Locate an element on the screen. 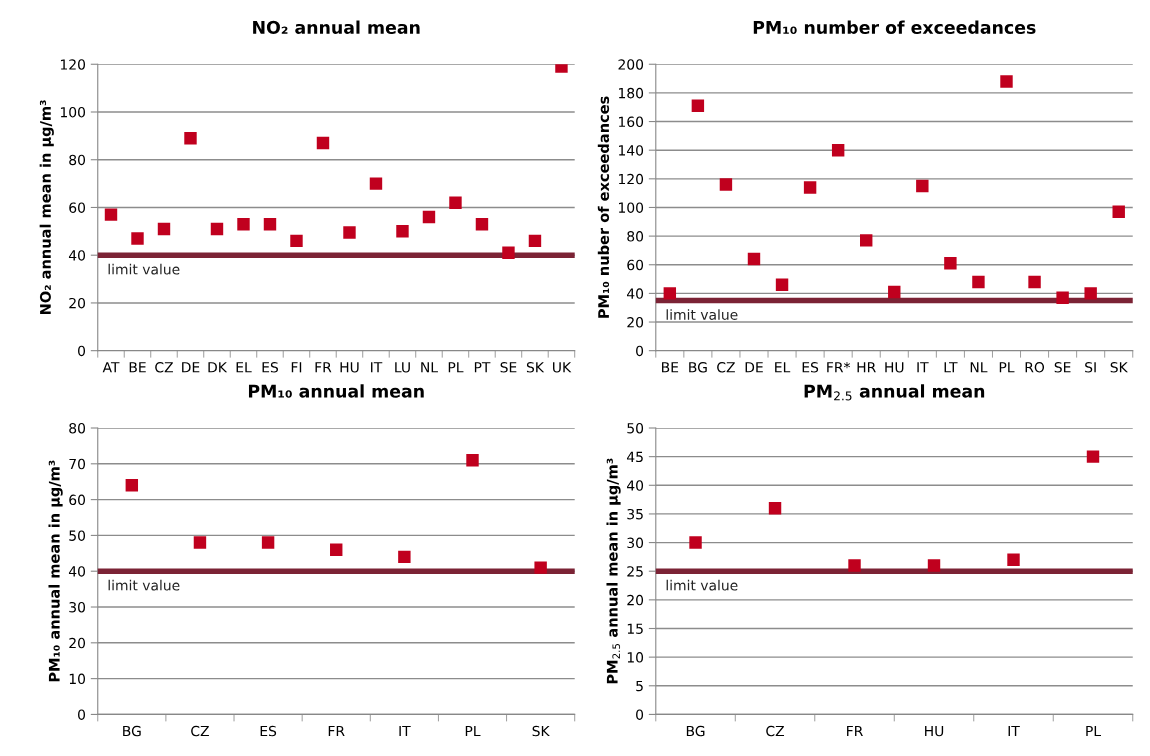 This screenshot has height=756, width=1150. x-tick-label: SE is located at coordinates (1062, 367).